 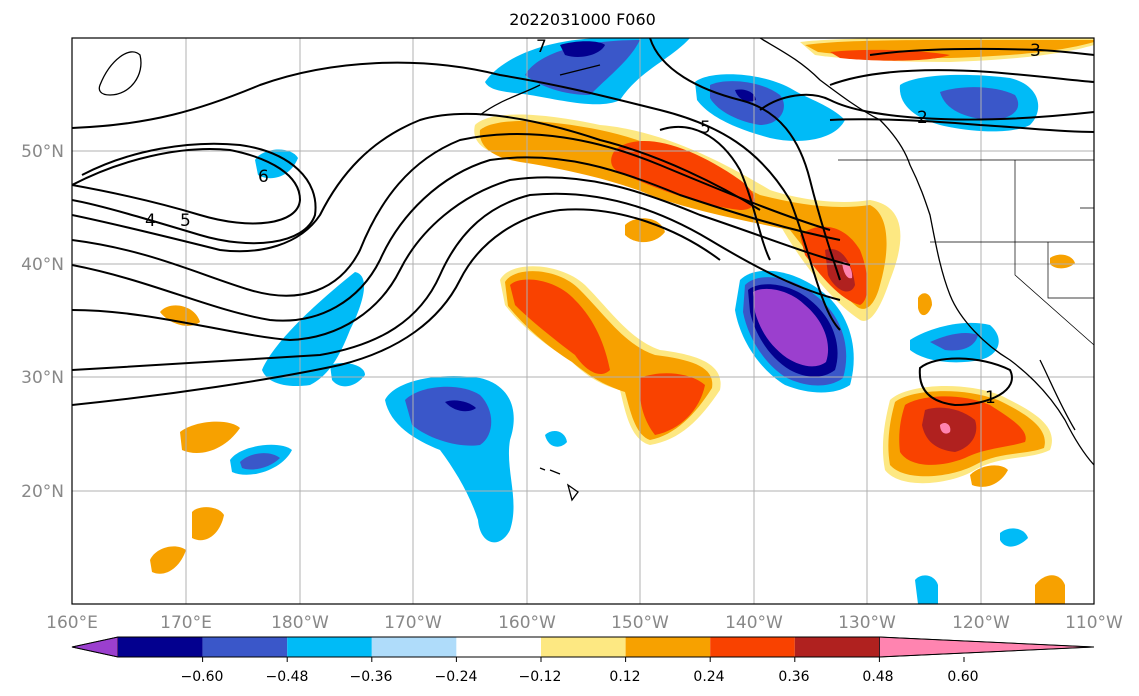 What do you see at coordinates (527, 623) in the screenshot?
I see `lon-tick-label: 160°W` at bounding box center [527, 623].